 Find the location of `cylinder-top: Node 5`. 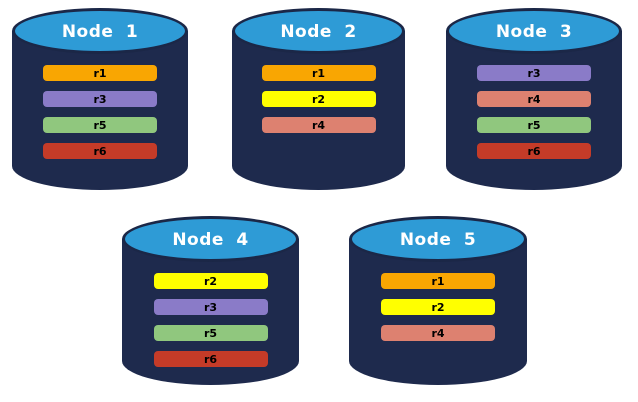

cylinder-top: Node 5 is located at coordinates (438, 239).